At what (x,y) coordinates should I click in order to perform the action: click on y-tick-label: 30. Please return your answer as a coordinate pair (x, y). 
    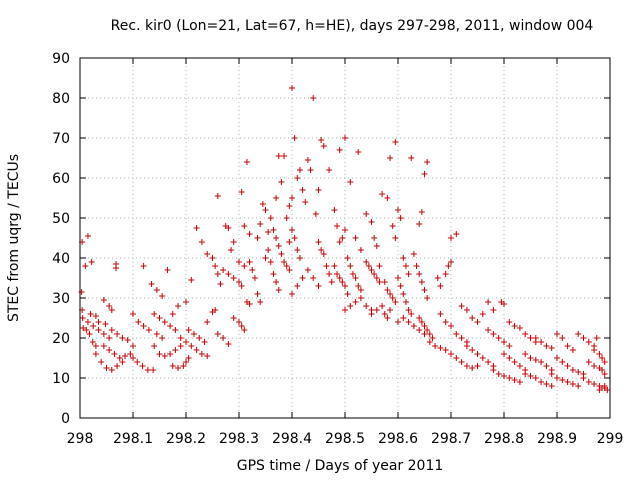
    Looking at the image, I should click on (61, 299).